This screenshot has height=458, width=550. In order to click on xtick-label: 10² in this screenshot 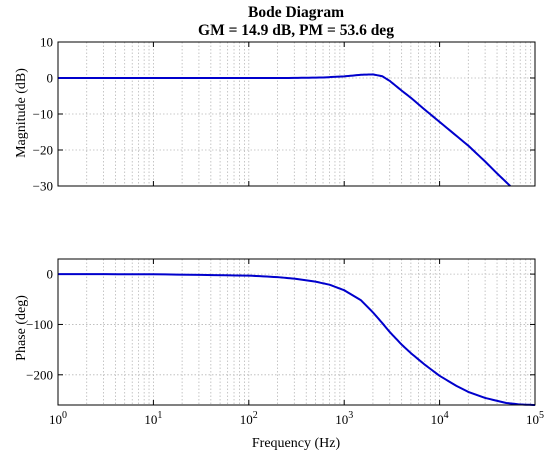, I will do `click(249, 418)`.